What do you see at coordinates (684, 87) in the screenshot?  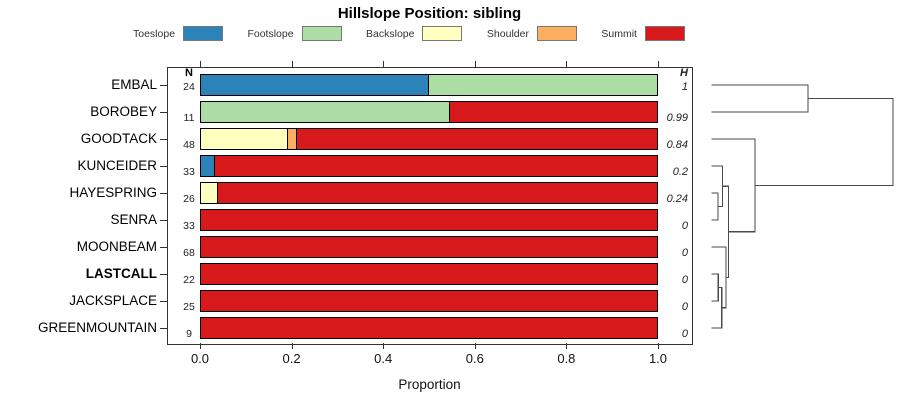 I see `row-h-value: 1` at bounding box center [684, 87].